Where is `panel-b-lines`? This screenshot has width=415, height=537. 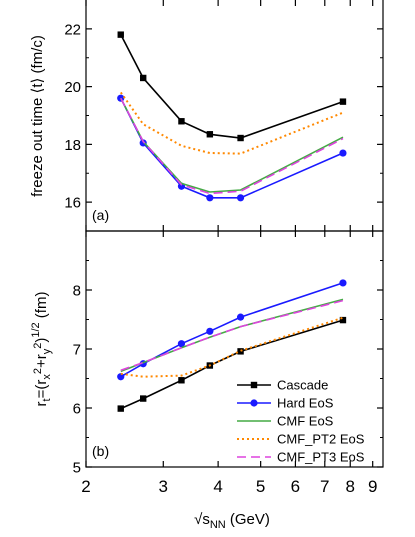 panel-b-lines is located at coordinates (232, 345).